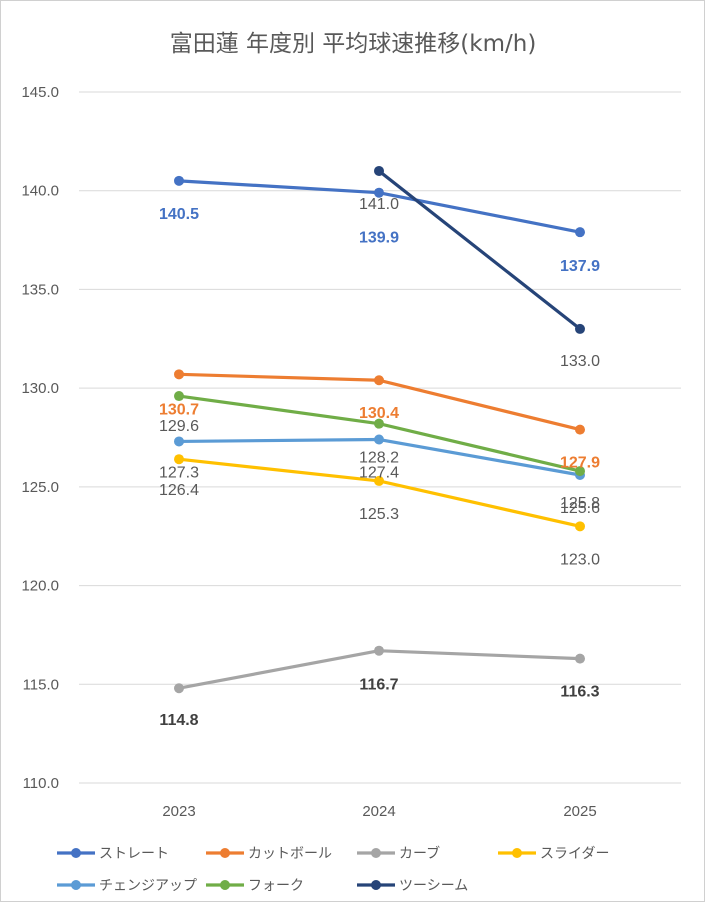 This screenshot has width=705, height=902. I want to click on series-line, so click(479, 250).